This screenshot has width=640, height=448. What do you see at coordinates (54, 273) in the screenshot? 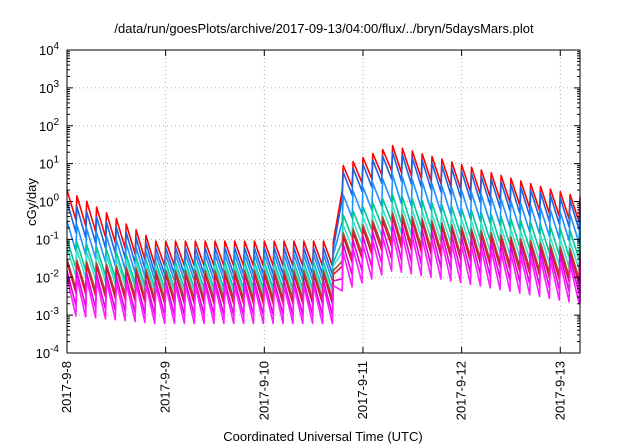
I see `y-tick-label-exponent: -2` at bounding box center [54, 273].